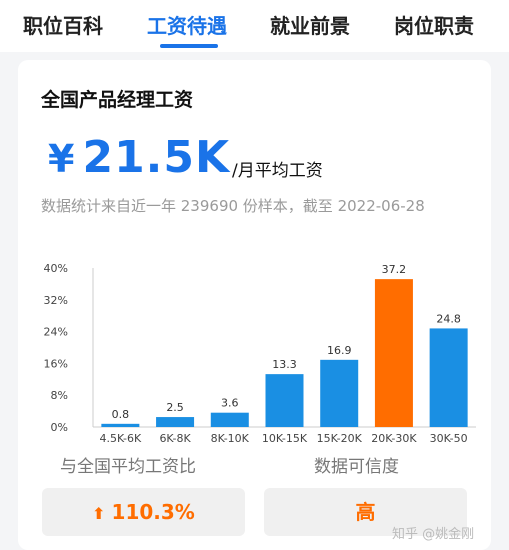 Image resolution: width=509 pixels, height=550 pixels. What do you see at coordinates (56, 348) in the screenshot?
I see `y-axis: 0% 8% 16% 24% 32% 40%` at bounding box center [56, 348].